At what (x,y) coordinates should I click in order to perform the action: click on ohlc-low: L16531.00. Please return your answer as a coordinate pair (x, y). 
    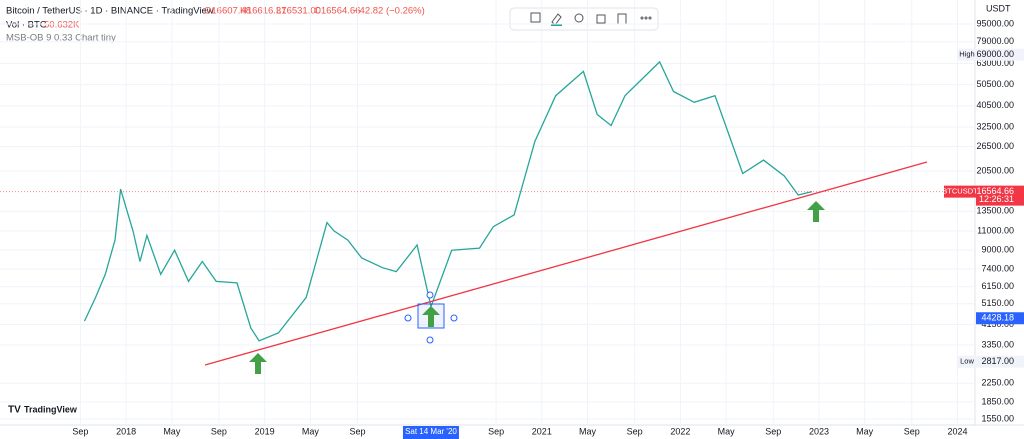
    Looking at the image, I should click on (298, 11).